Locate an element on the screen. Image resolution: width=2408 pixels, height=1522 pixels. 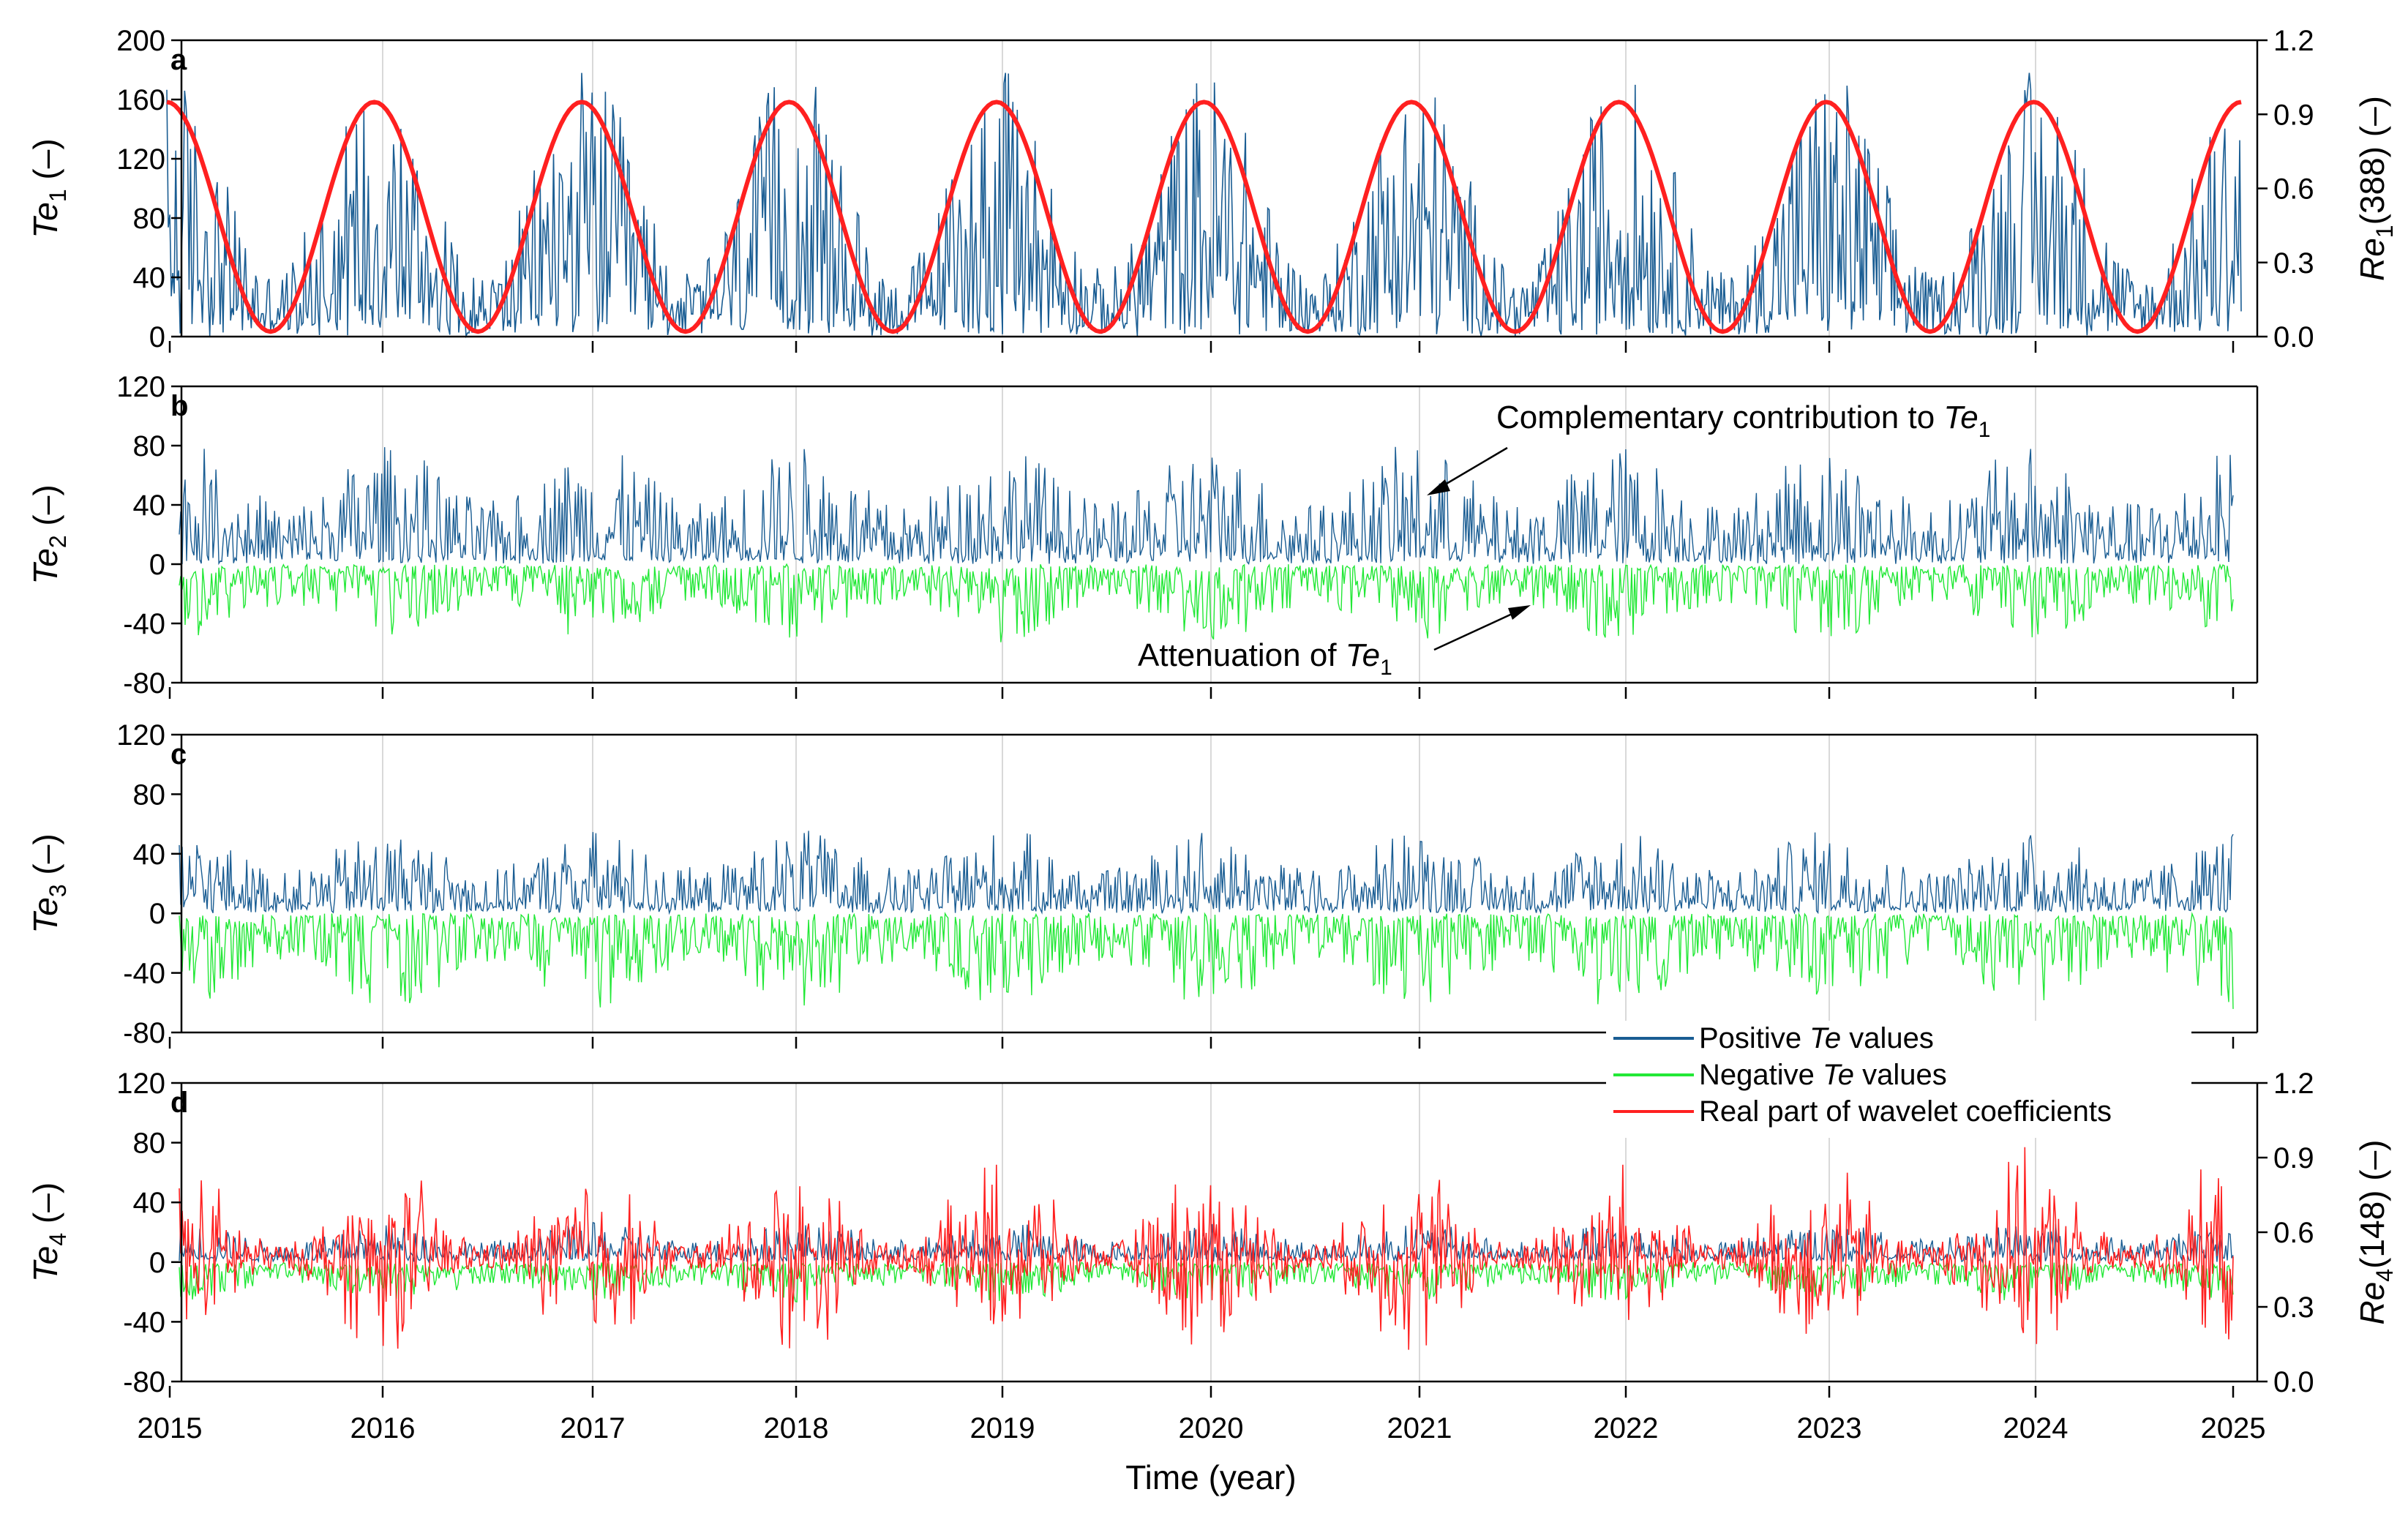
panel-letter: a is located at coordinates (178, 60).